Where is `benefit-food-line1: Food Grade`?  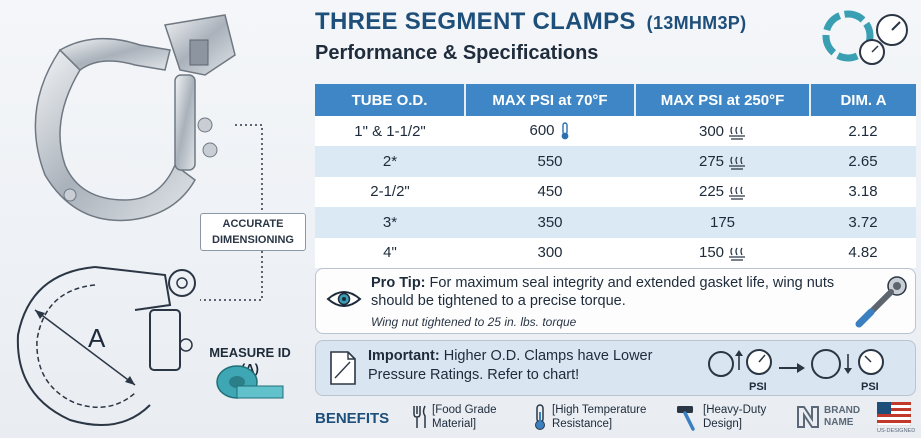 benefit-food-line1: Food Grade is located at coordinates (466, 410).